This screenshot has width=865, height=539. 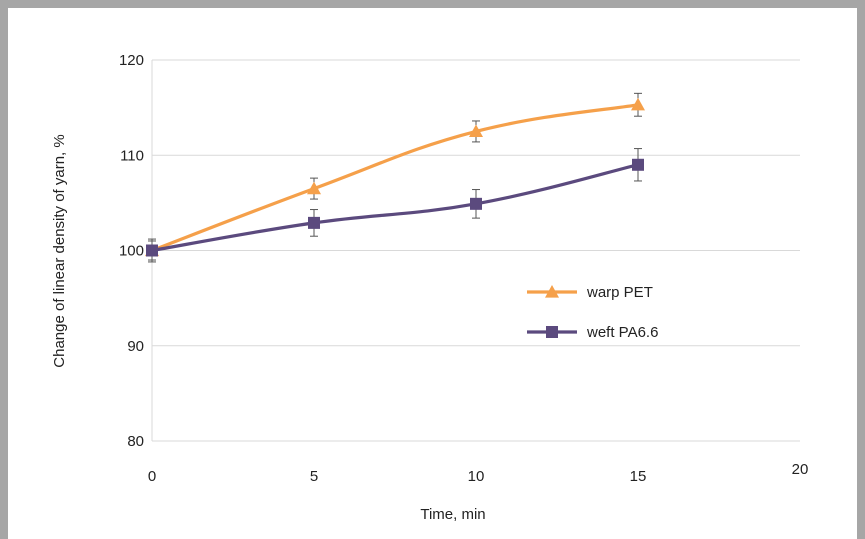 I want to click on x-tick-label-5: 5, so click(x=314, y=476).